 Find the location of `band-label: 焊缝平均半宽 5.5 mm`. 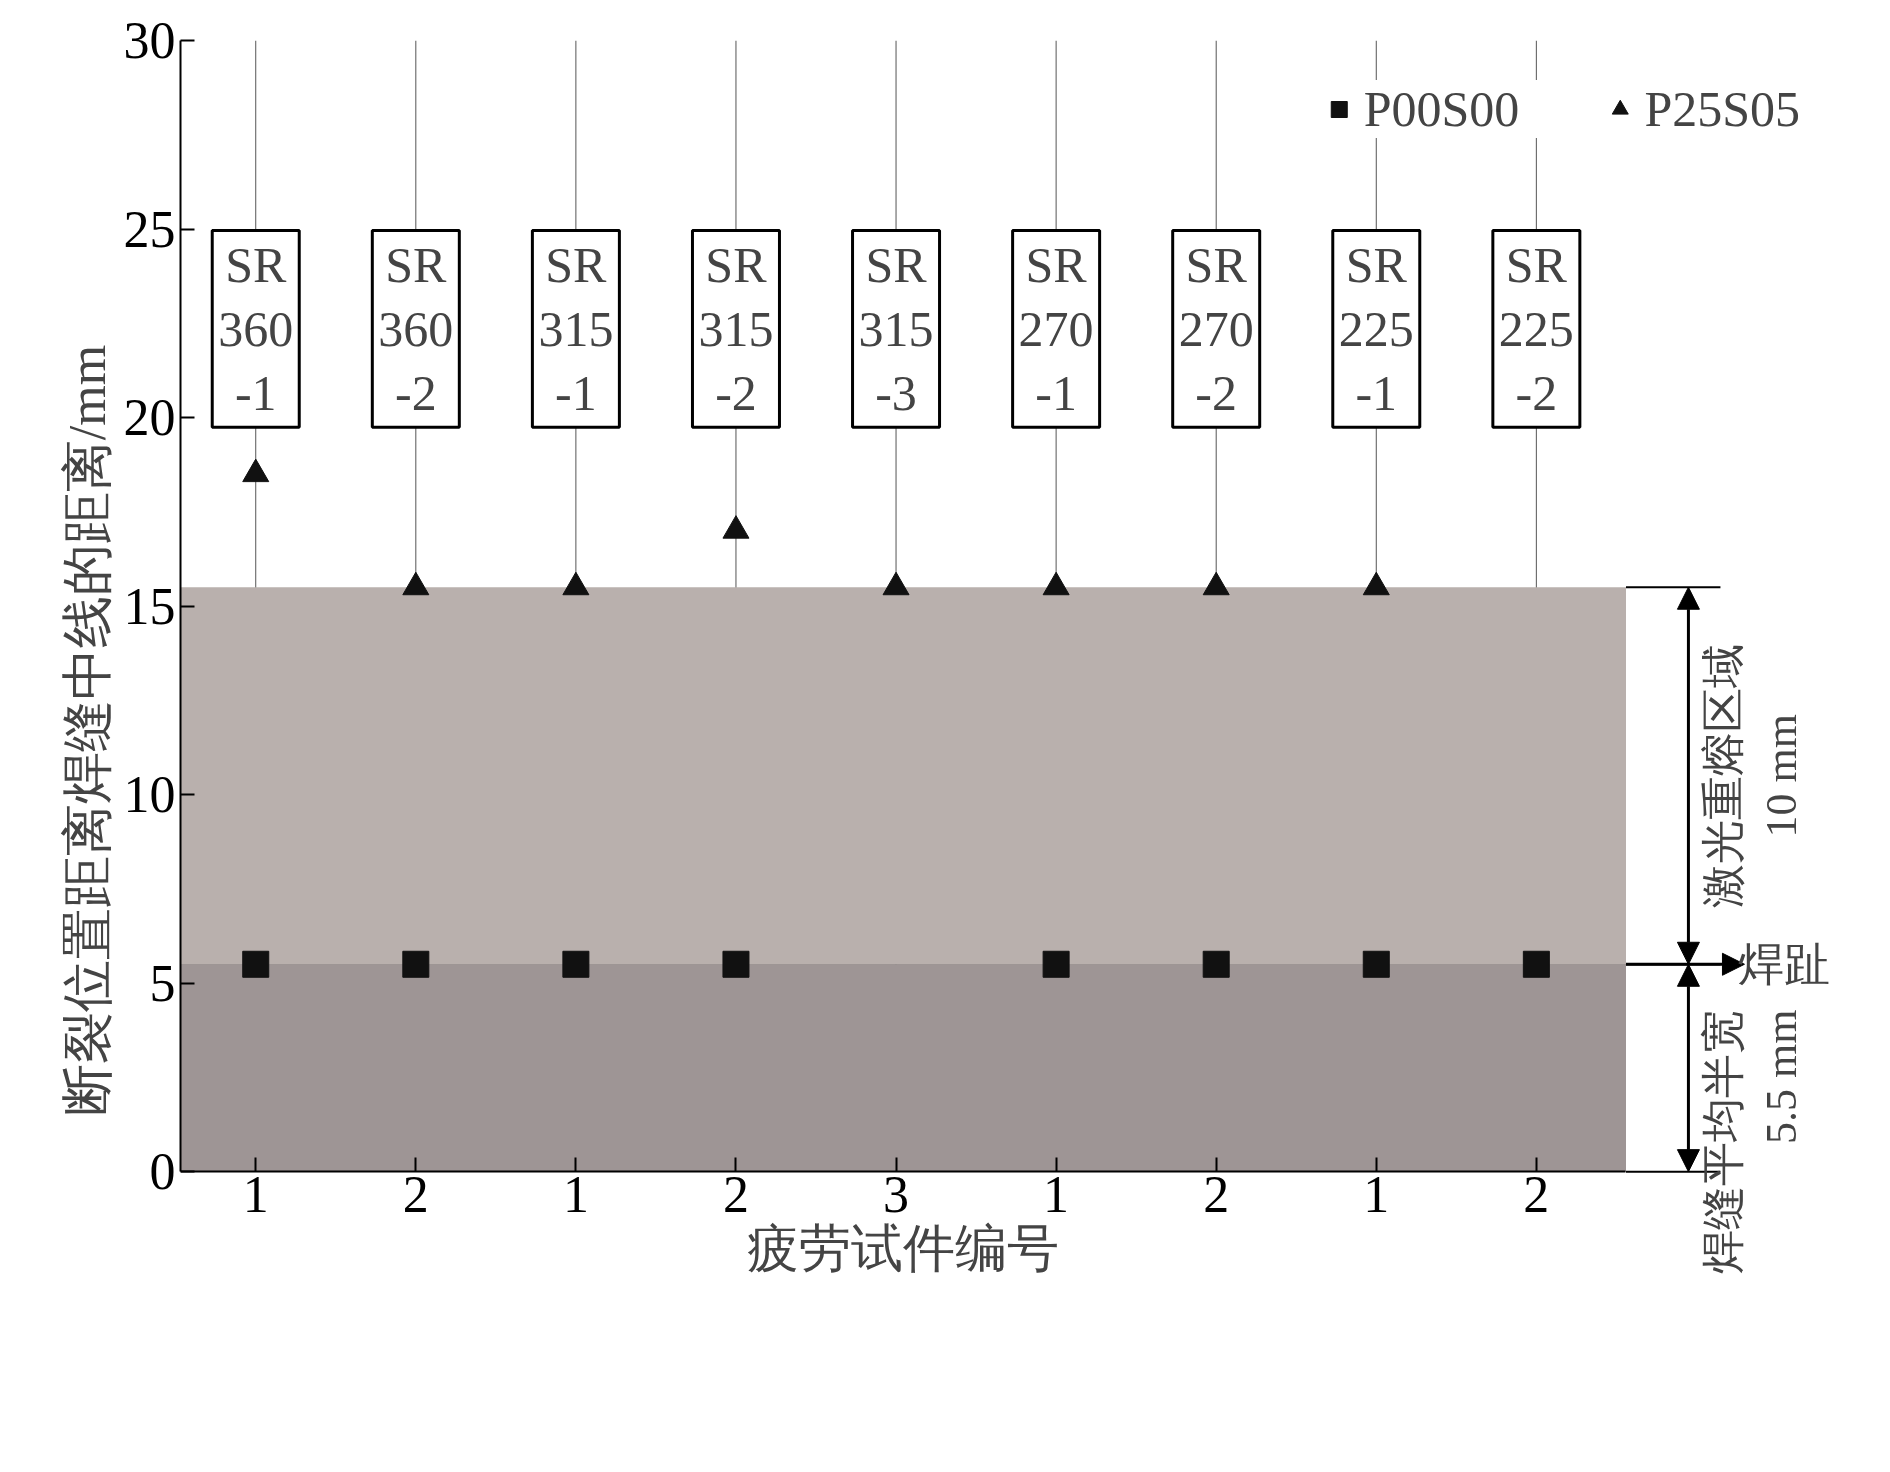

band-label: 焊缝平均半宽 5.5 mm is located at coordinates (1752, 1141).